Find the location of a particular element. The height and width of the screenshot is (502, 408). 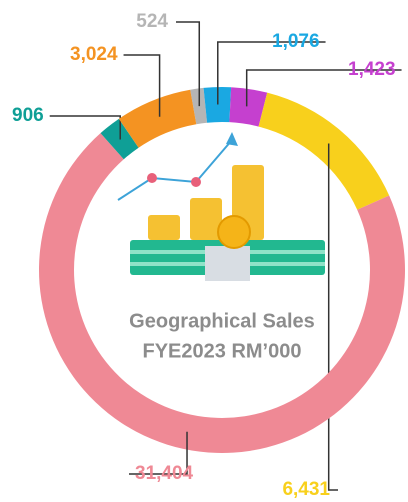

value-label: 906 is located at coordinates (28, 115).